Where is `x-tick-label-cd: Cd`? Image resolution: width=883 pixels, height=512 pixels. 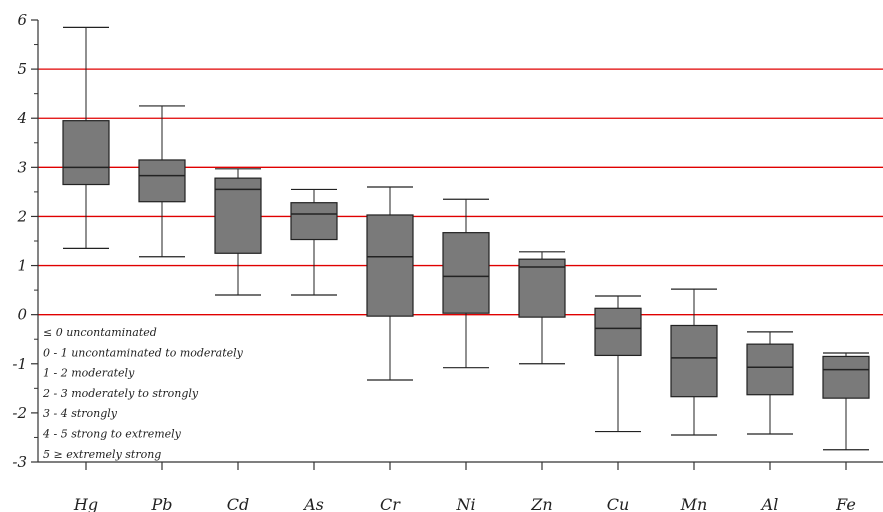 x-tick-label-cd: Cd is located at coordinates (238, 503).